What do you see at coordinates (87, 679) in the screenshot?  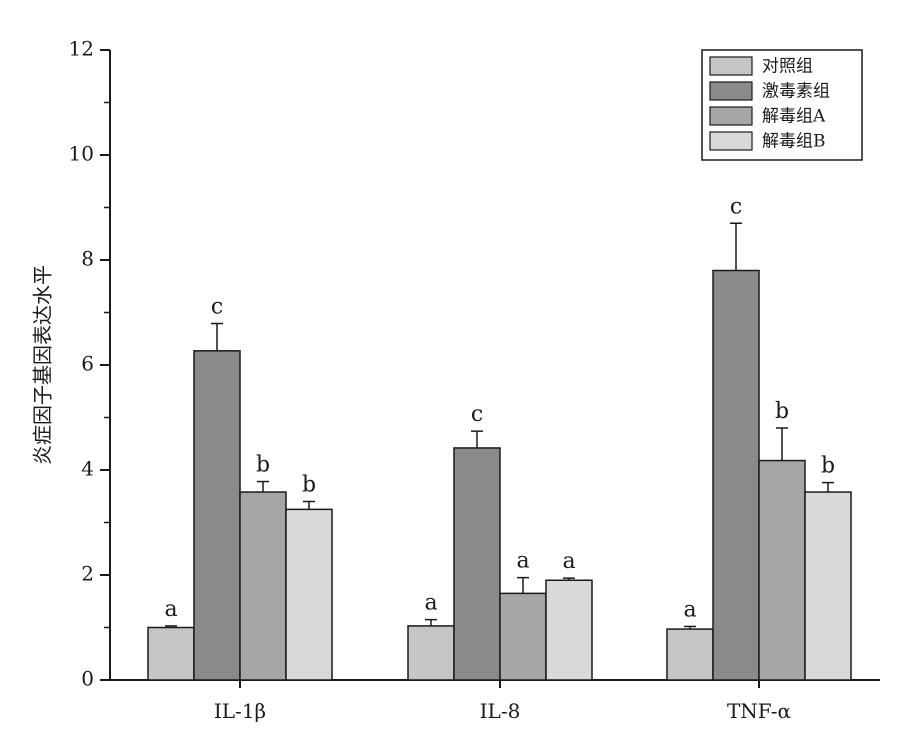 I see `y-tick-label: 0` at bounding box center [87, 679].